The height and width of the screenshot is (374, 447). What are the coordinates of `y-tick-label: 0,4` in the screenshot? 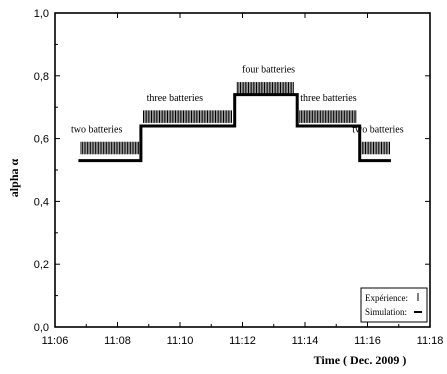 It's located at (41, 202).